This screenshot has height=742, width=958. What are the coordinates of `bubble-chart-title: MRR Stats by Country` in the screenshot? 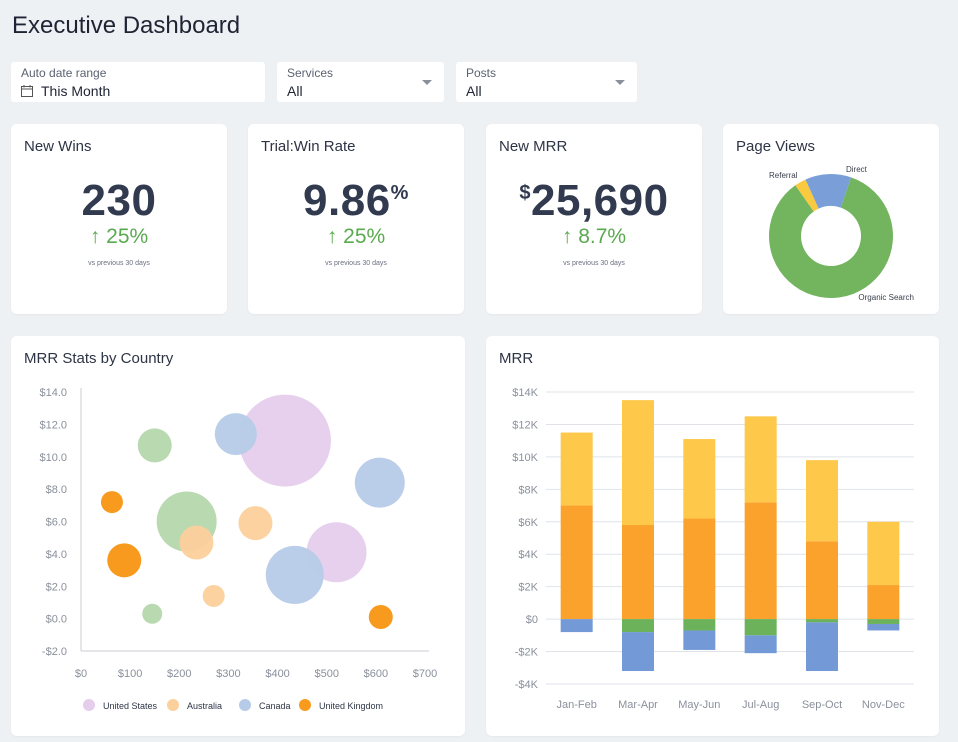 It's located at (99, 358).